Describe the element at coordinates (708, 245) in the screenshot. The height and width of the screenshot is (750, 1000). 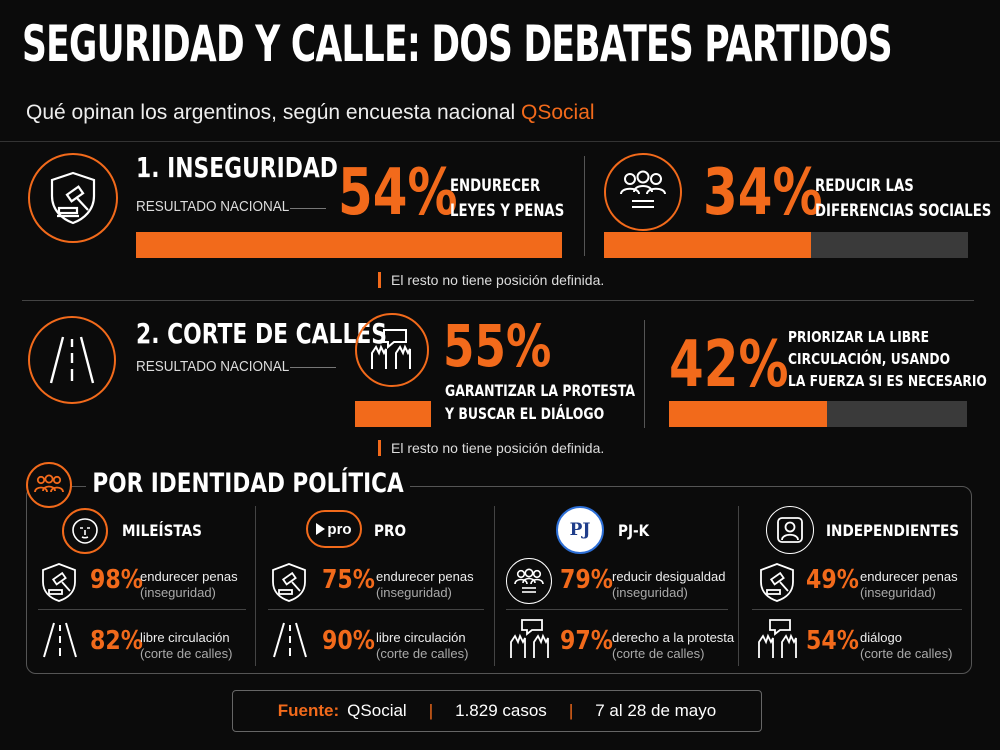
I see `sec1-b-bar-fill` at that location.